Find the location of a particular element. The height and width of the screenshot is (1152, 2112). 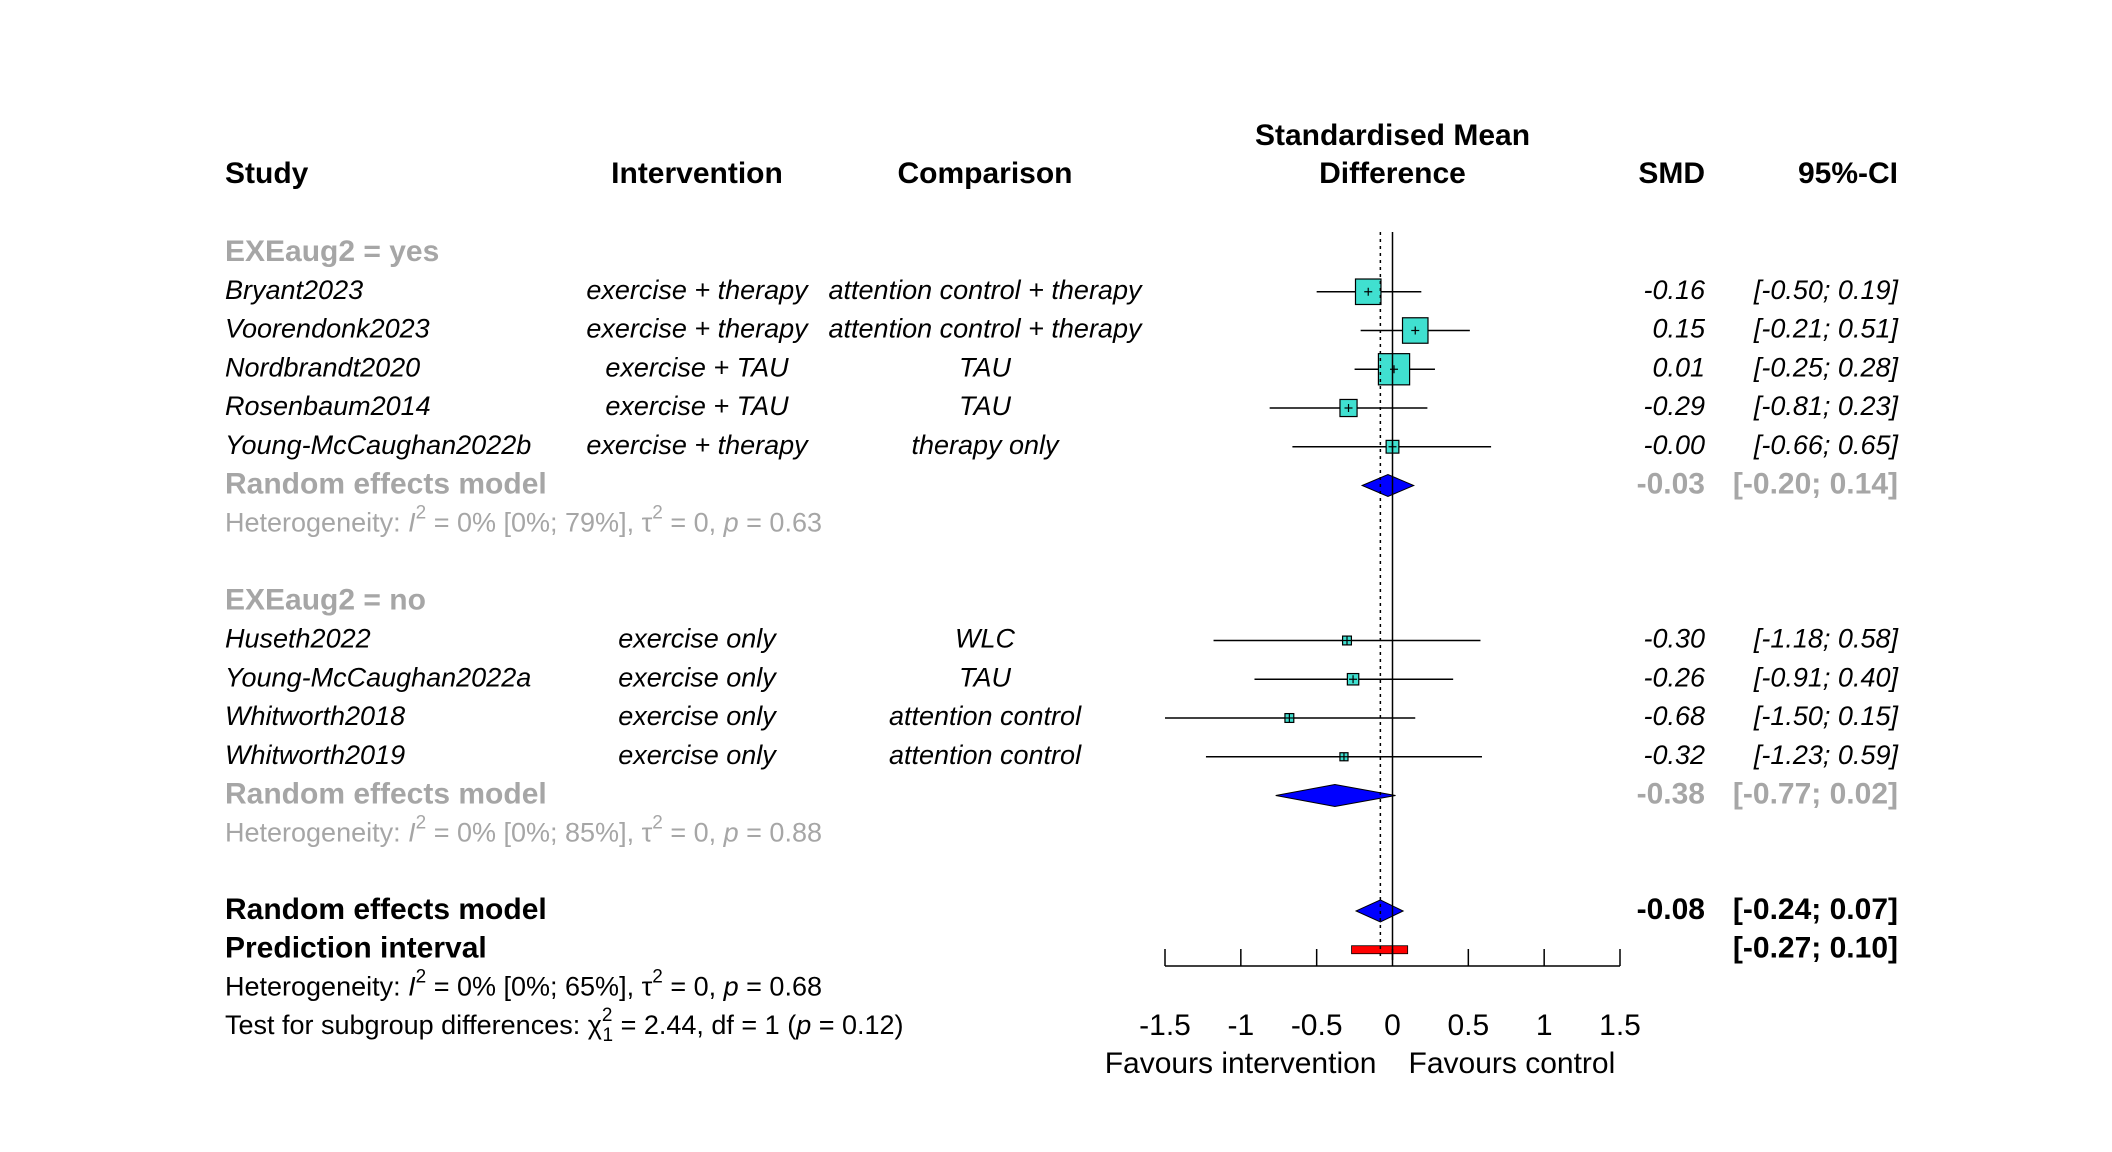

x-axis-tick-label: -1 is located at coordinates (1240, 1025).